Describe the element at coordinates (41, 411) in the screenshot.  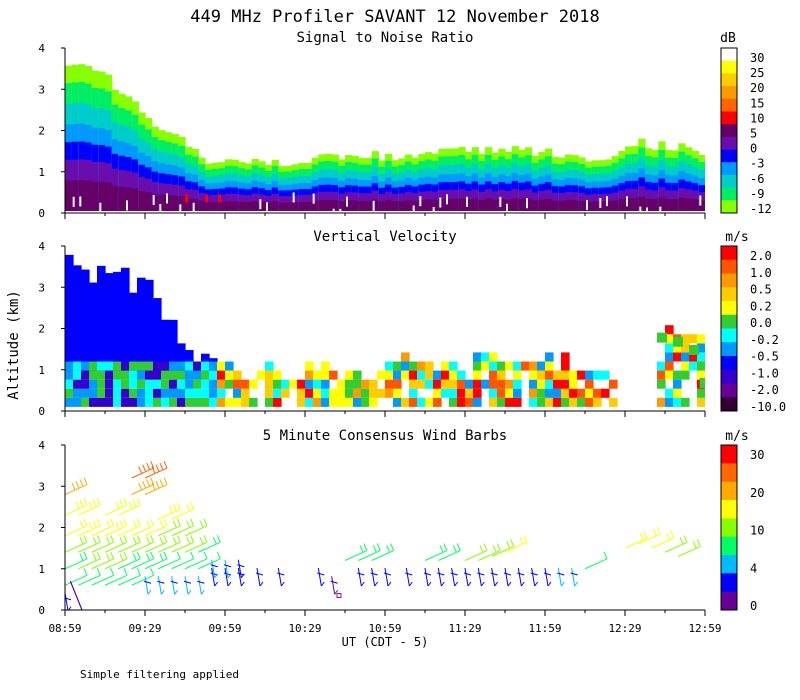
I see `y-tick-label: 0` at that location.